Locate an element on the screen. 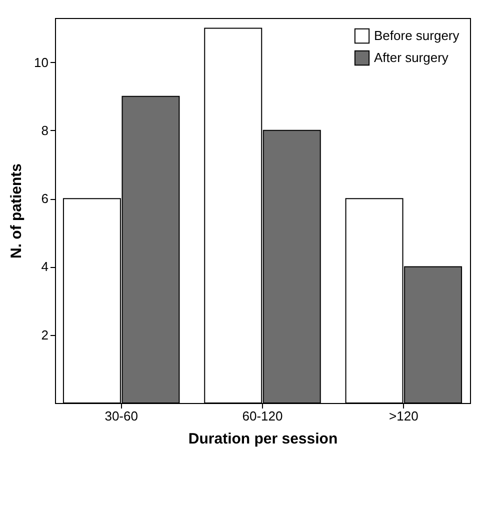  legend-label: After surgery is located at coordinates (411, 57).